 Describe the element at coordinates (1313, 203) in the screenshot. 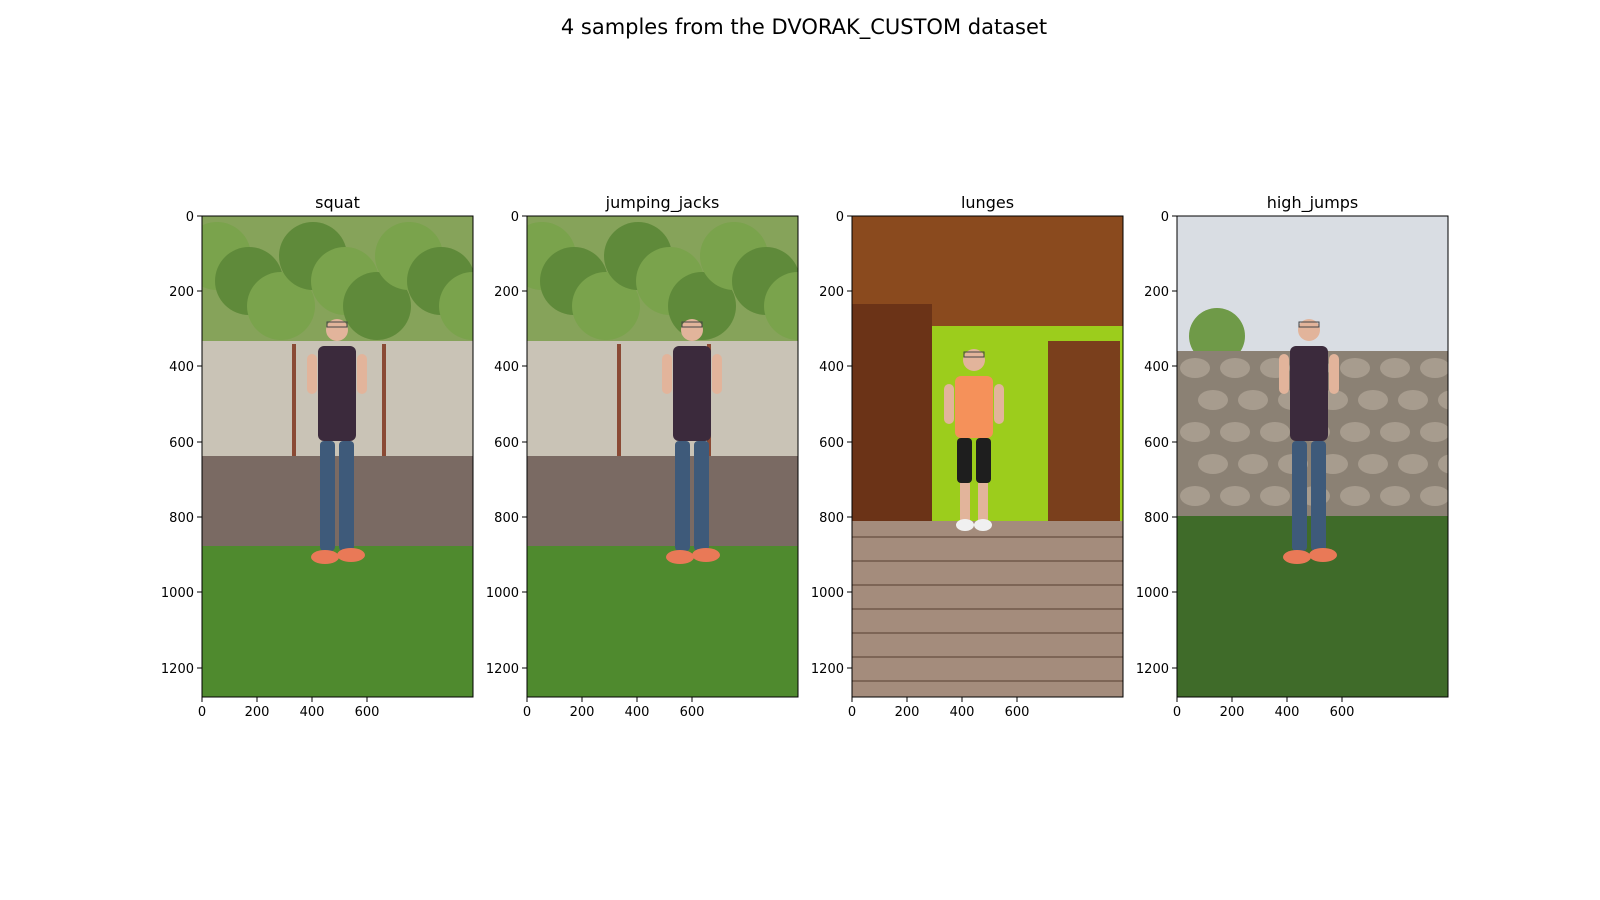

I see `panel-title: high_jumps` at that location.